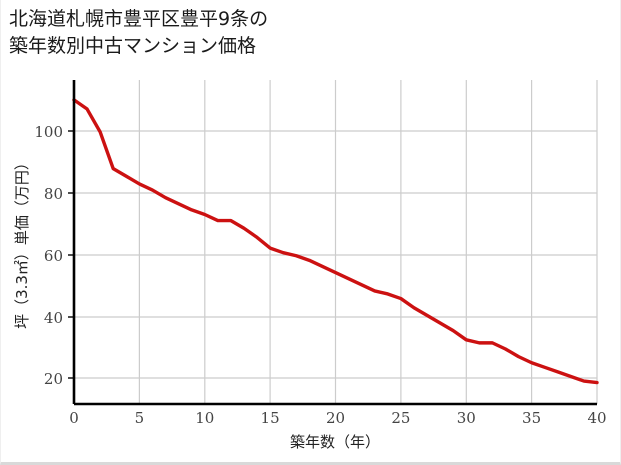 The width and height of the screenshot is (621, 465). What do you see at coordinates (400, 418) in the screenshot?
I see `x-tick-label-25: 25` at bounding box center [400, 418].